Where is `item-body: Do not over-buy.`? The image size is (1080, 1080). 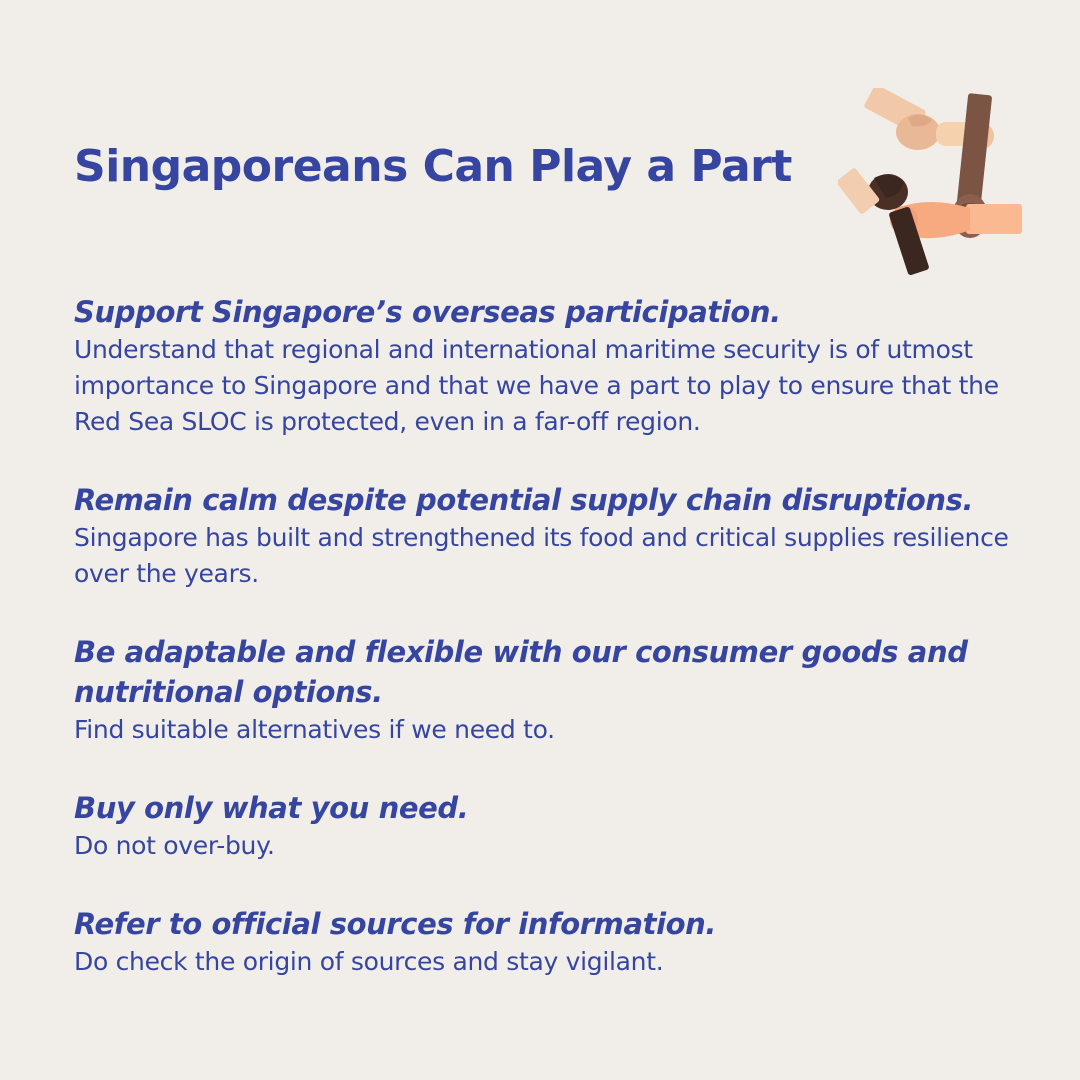
item-body: Do not over-buy. is located at coordinates (174, 845).